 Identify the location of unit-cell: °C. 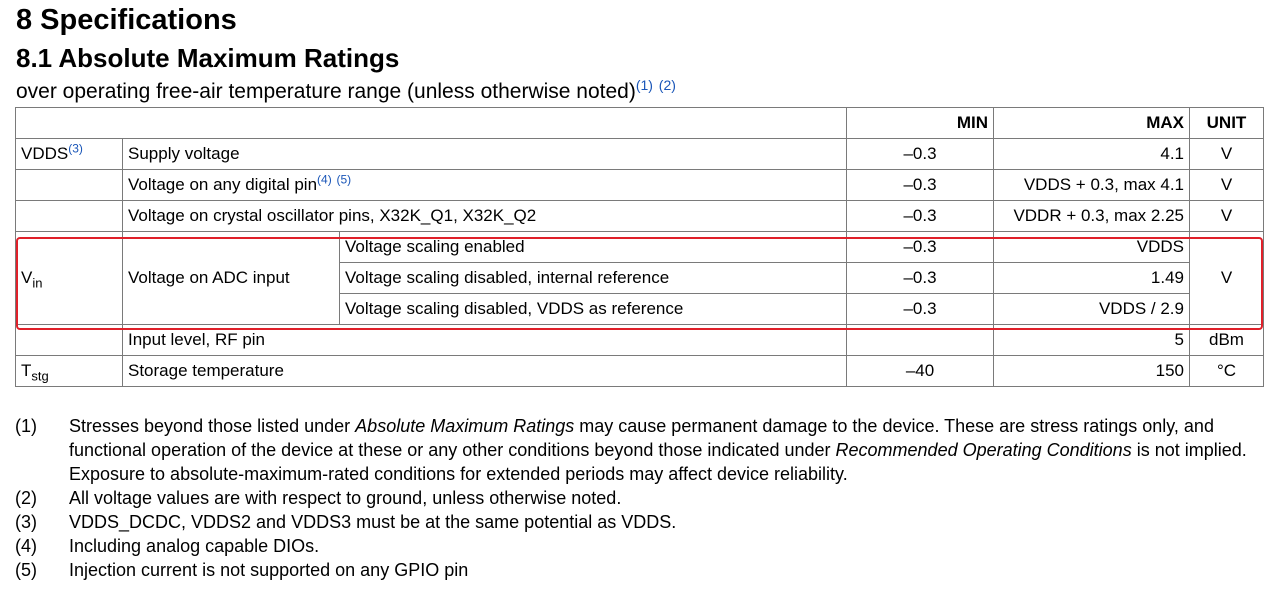
(1226, 371).